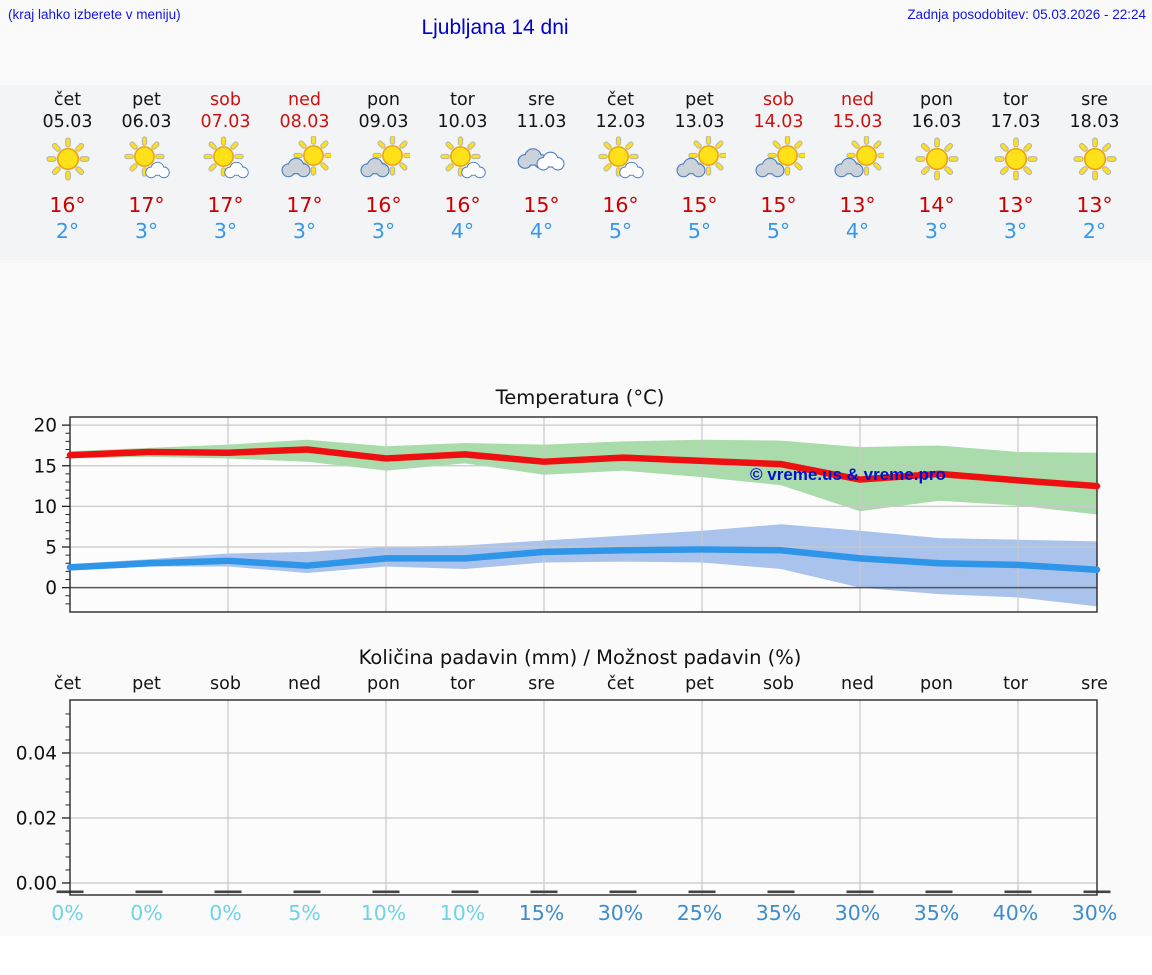  Describe the element at coordinates (581, 913) in the screenshot. I see `precip-percent-row: 0% 0% 0% 5% 10% 10% 15% 30% 25% 35% 30% 35% 40% 30%` at that location.